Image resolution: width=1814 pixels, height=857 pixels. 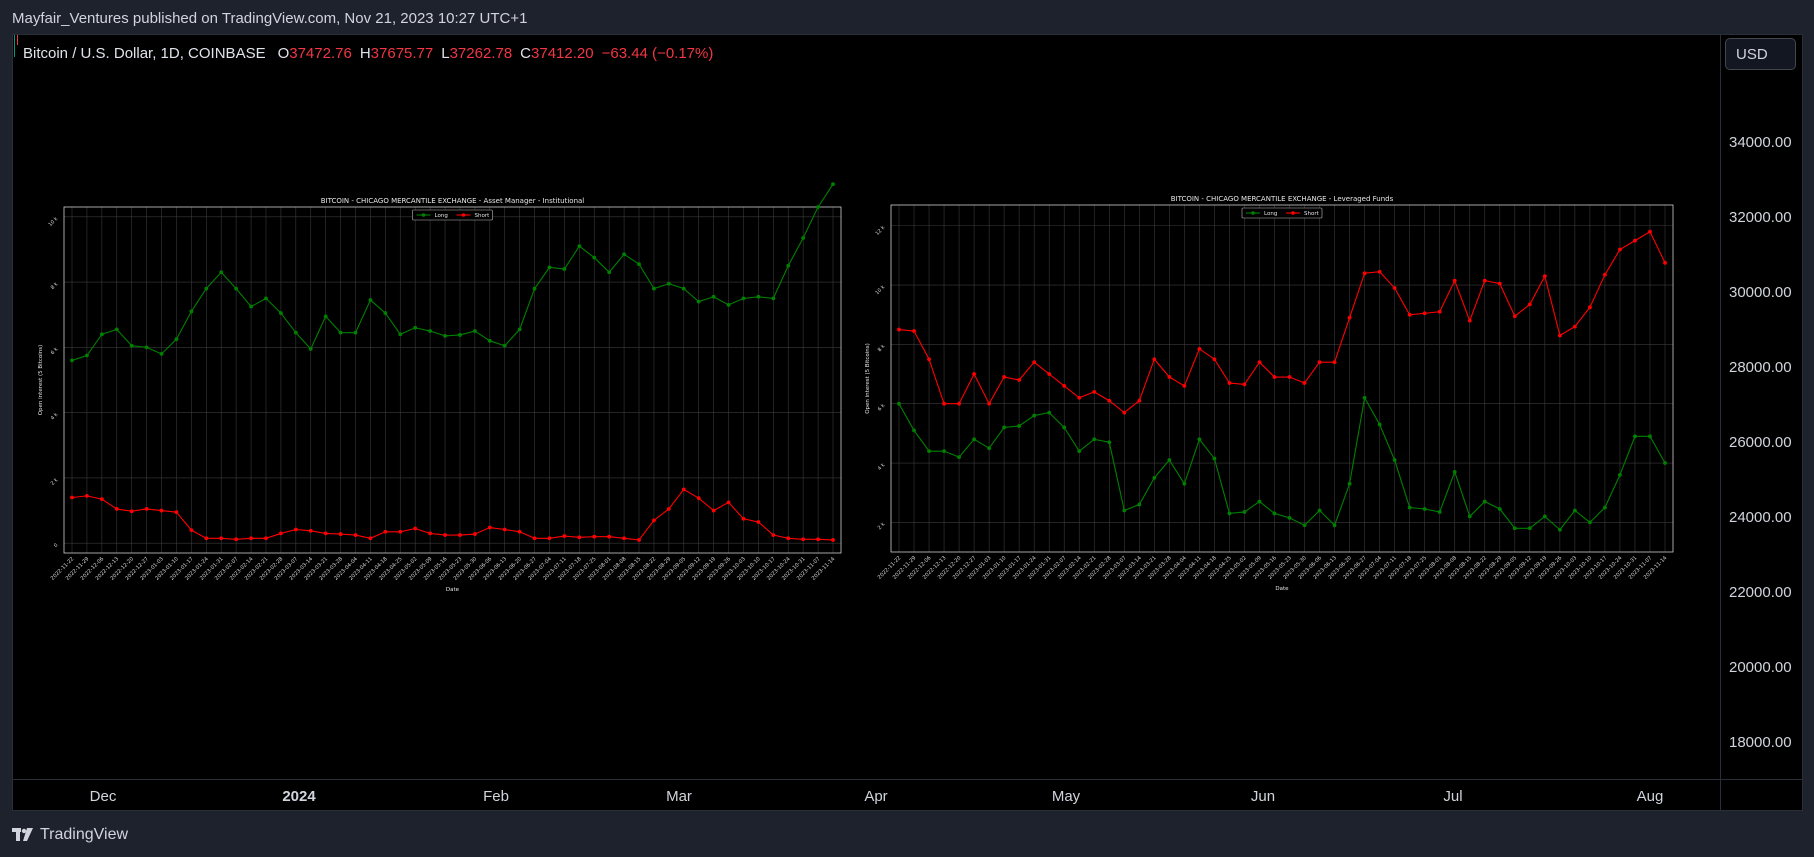 I want to click on time-tick: Mar, so click(x=679, y=796).